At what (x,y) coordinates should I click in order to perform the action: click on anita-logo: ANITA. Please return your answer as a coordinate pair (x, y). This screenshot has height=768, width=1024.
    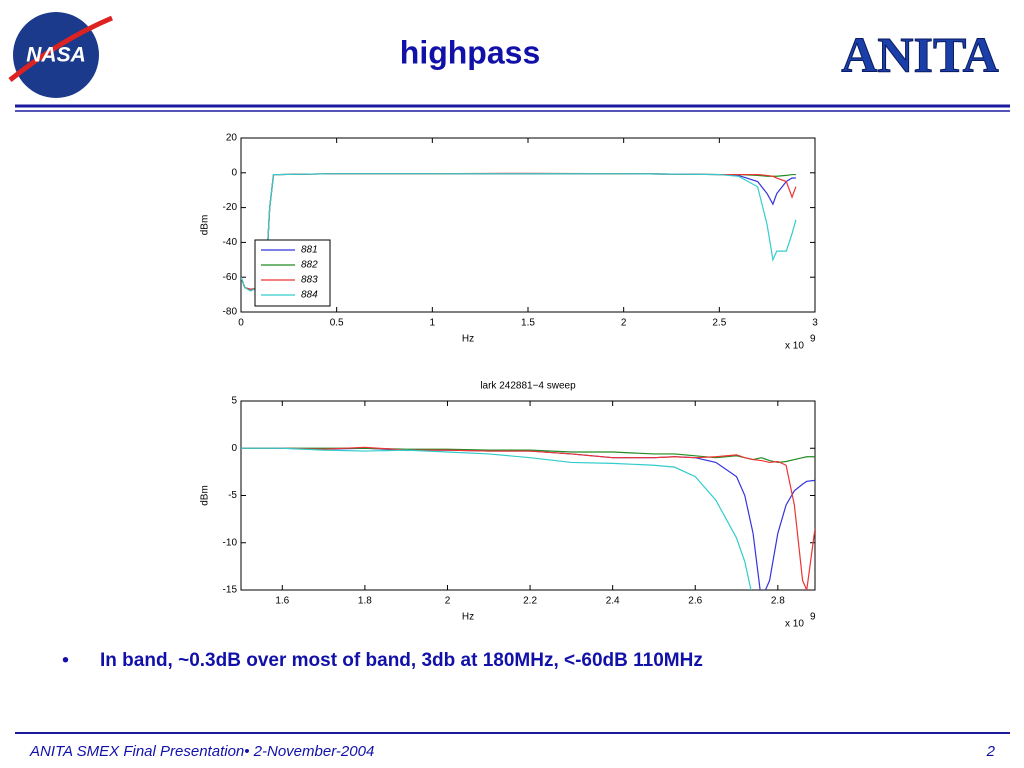
    Looking at the image, I should click on (920, 54).